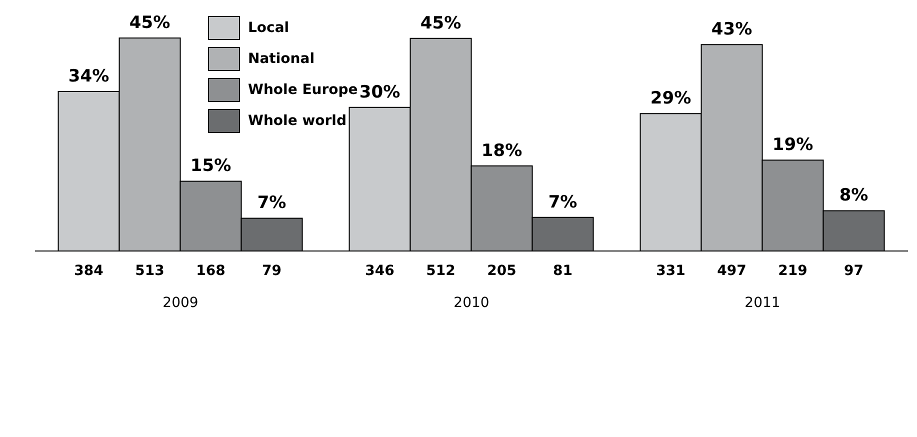 The height and width of the screenshot is (437, 917). Describe the element at coordinates (211, 166) in the screenshot. I see `annotation: 15%` at that location.